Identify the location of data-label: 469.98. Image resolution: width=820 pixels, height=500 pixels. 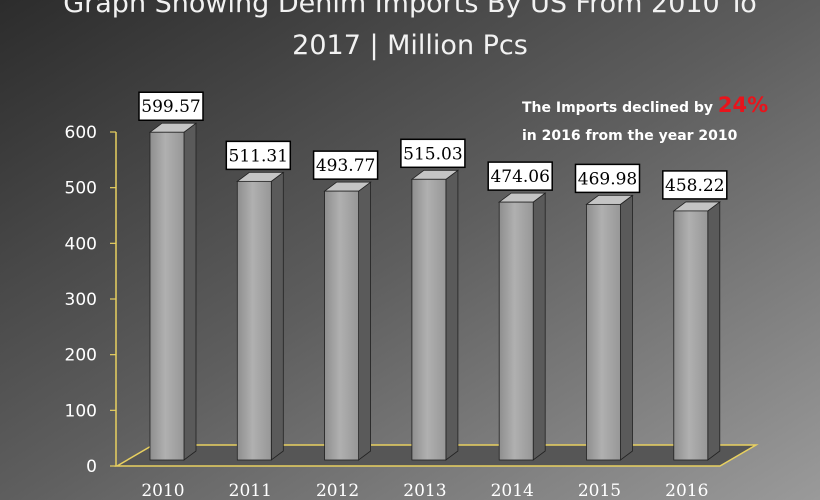
(607, 179).